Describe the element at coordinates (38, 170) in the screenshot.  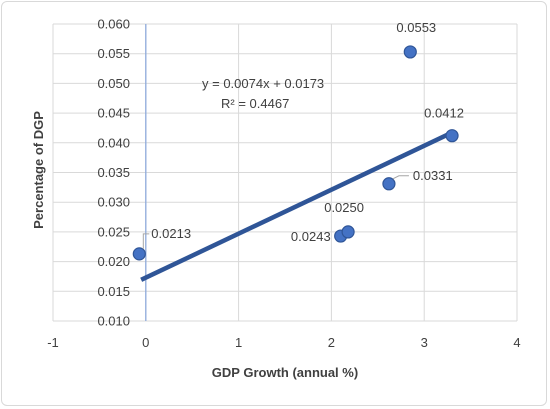
I see `y-axis-title: Percentage of DGP` at that location.